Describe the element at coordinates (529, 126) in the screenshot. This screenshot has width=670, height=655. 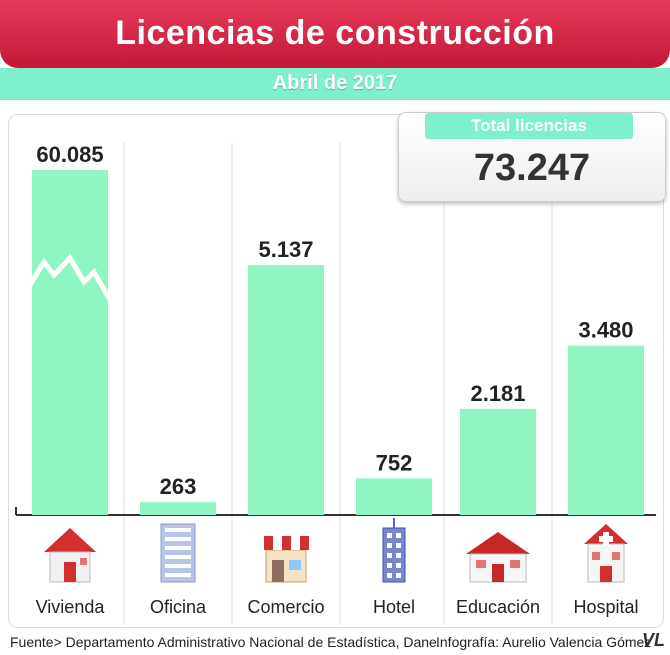
I see `total-label: Total licencias` at that location.